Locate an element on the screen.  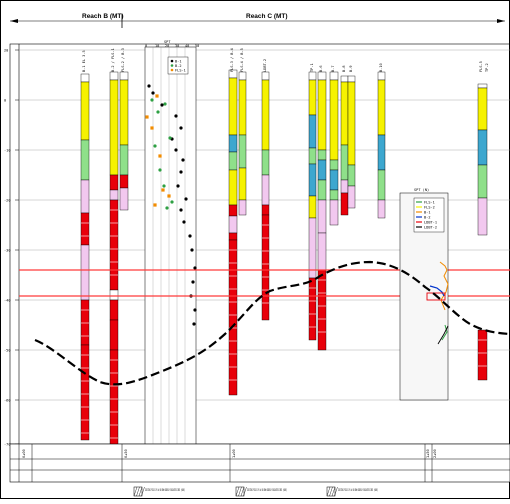
spt-legend-b1: B-1 is located at coordinates (178, 62).